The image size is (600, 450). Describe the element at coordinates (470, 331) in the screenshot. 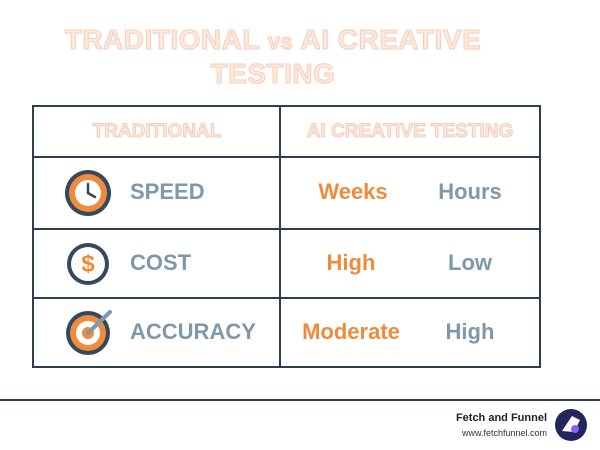

I see `ai-value: High` at that location.